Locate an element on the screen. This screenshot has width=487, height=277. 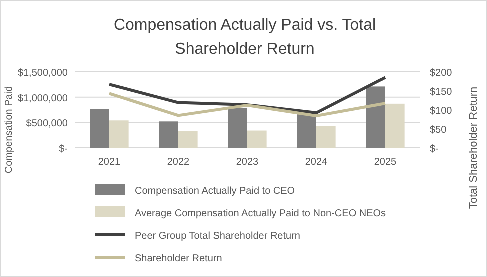
y-tick-label: $- is located at coordinates (63, 149).